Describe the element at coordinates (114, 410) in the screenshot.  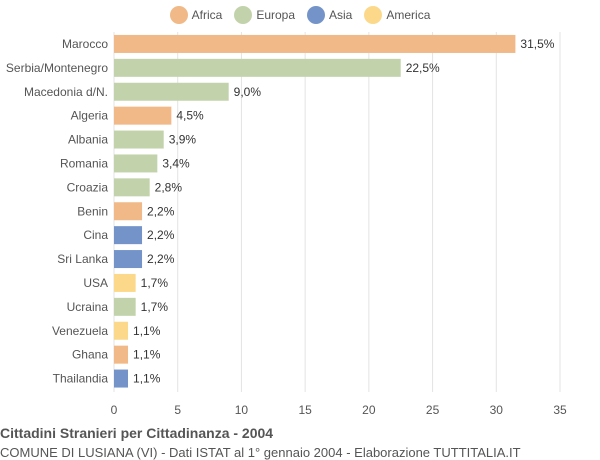
I see `x-tick-label: 0` at that location.